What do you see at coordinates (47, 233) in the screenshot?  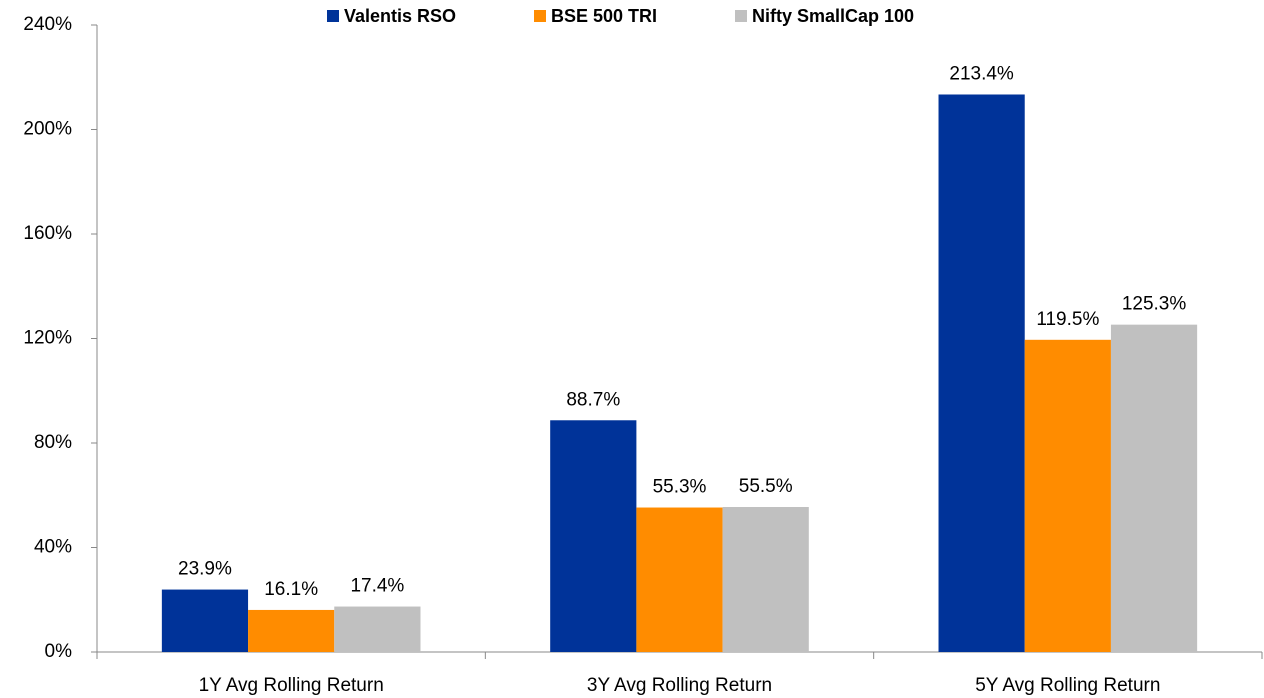 I see `y-tick-label: 160%` at bounding box center [47, 233].